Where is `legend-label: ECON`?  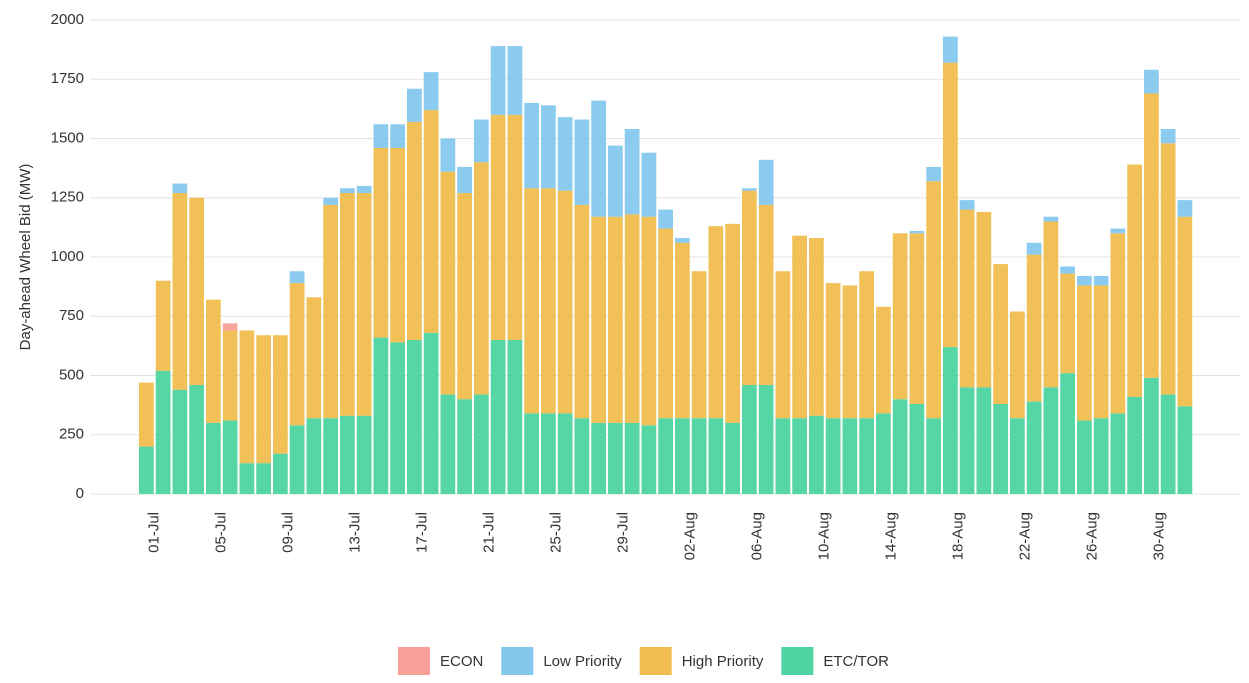 legend-label: ECON is located at coordinates (461, 661).